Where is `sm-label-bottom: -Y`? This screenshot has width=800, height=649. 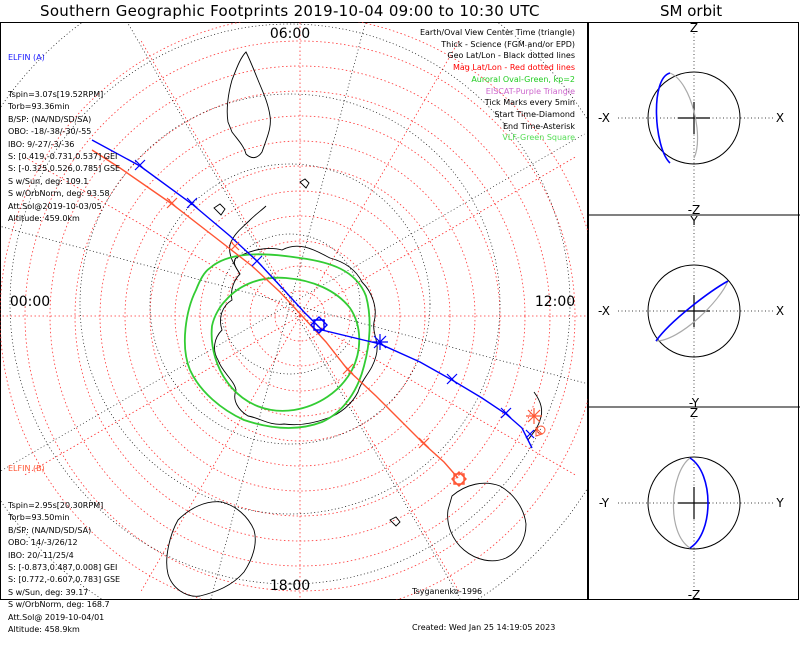 sm-label-bottom: -Y is located at coordinates (694, 403).